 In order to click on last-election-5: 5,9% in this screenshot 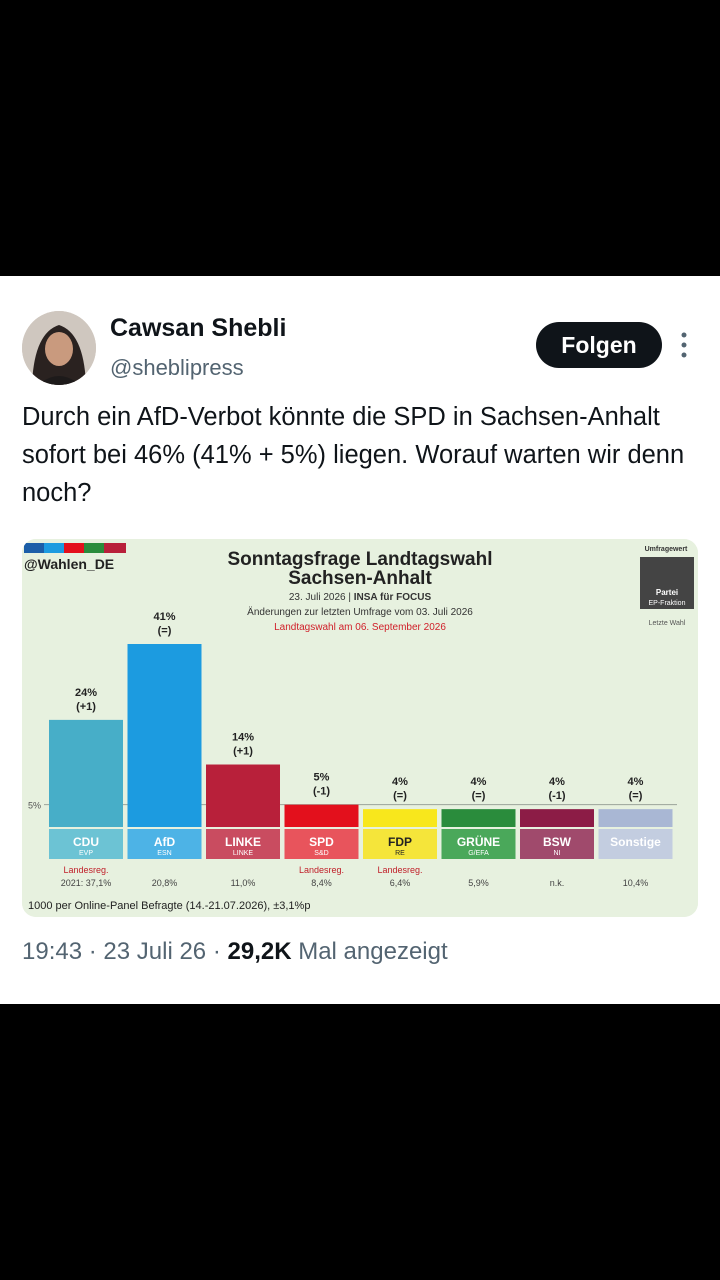, I will do `click(478, 883)`.